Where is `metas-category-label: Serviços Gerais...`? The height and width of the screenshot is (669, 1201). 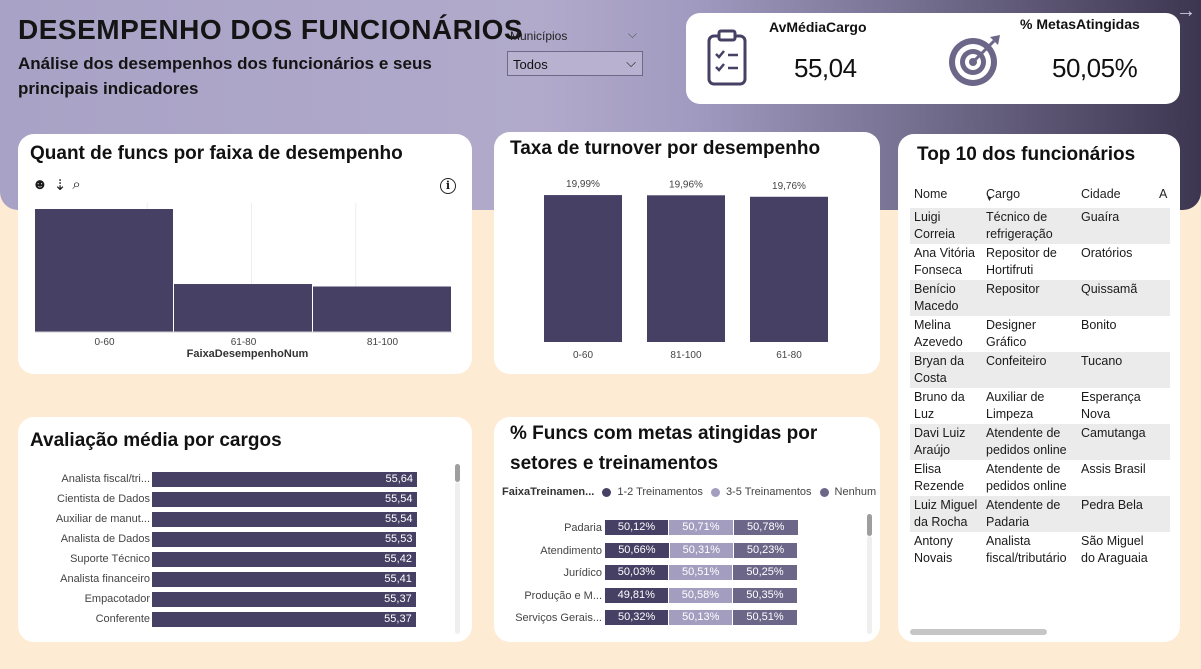 metas-category-label: Serviços Gerais... is located at coordinates (558, 618).